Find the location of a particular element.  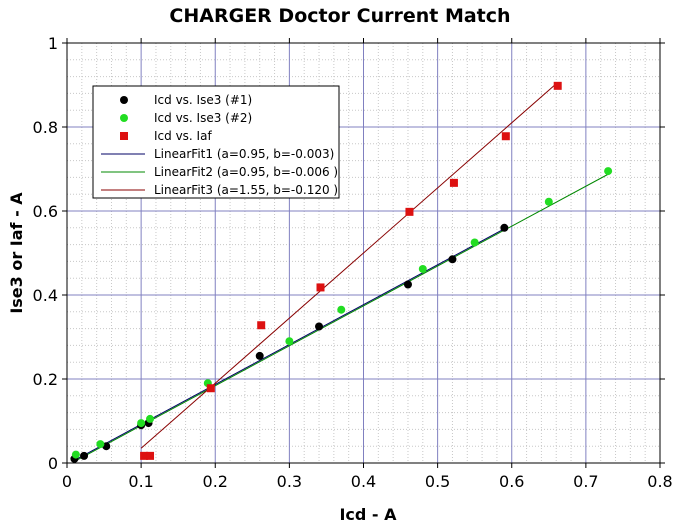

y-tick-label: 0 is located at coordinates (53, 463).